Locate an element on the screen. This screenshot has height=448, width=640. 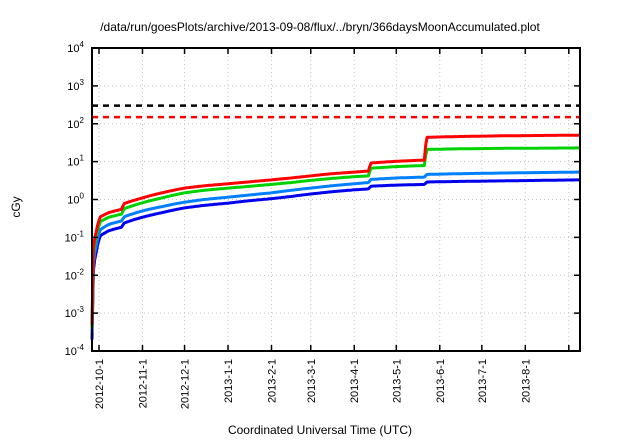
x-tick-label: 2012-12-1 is located at coordinates (186, 384).